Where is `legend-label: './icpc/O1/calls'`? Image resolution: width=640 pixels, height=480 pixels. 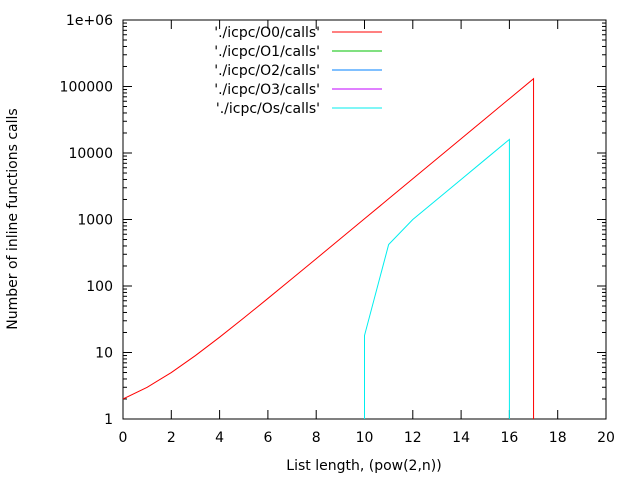
legend-label: './icpc/O1/calls' is located at coordinates (267, 52).